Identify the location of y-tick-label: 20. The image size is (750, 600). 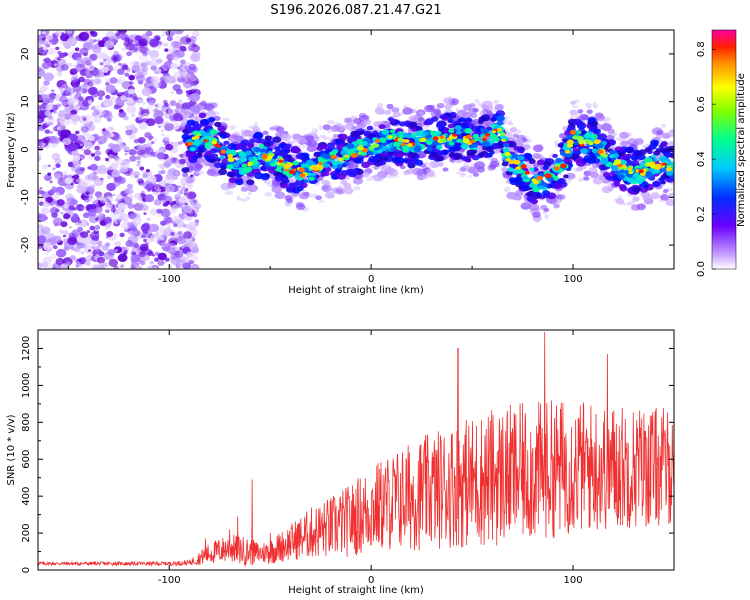
(25, 54).